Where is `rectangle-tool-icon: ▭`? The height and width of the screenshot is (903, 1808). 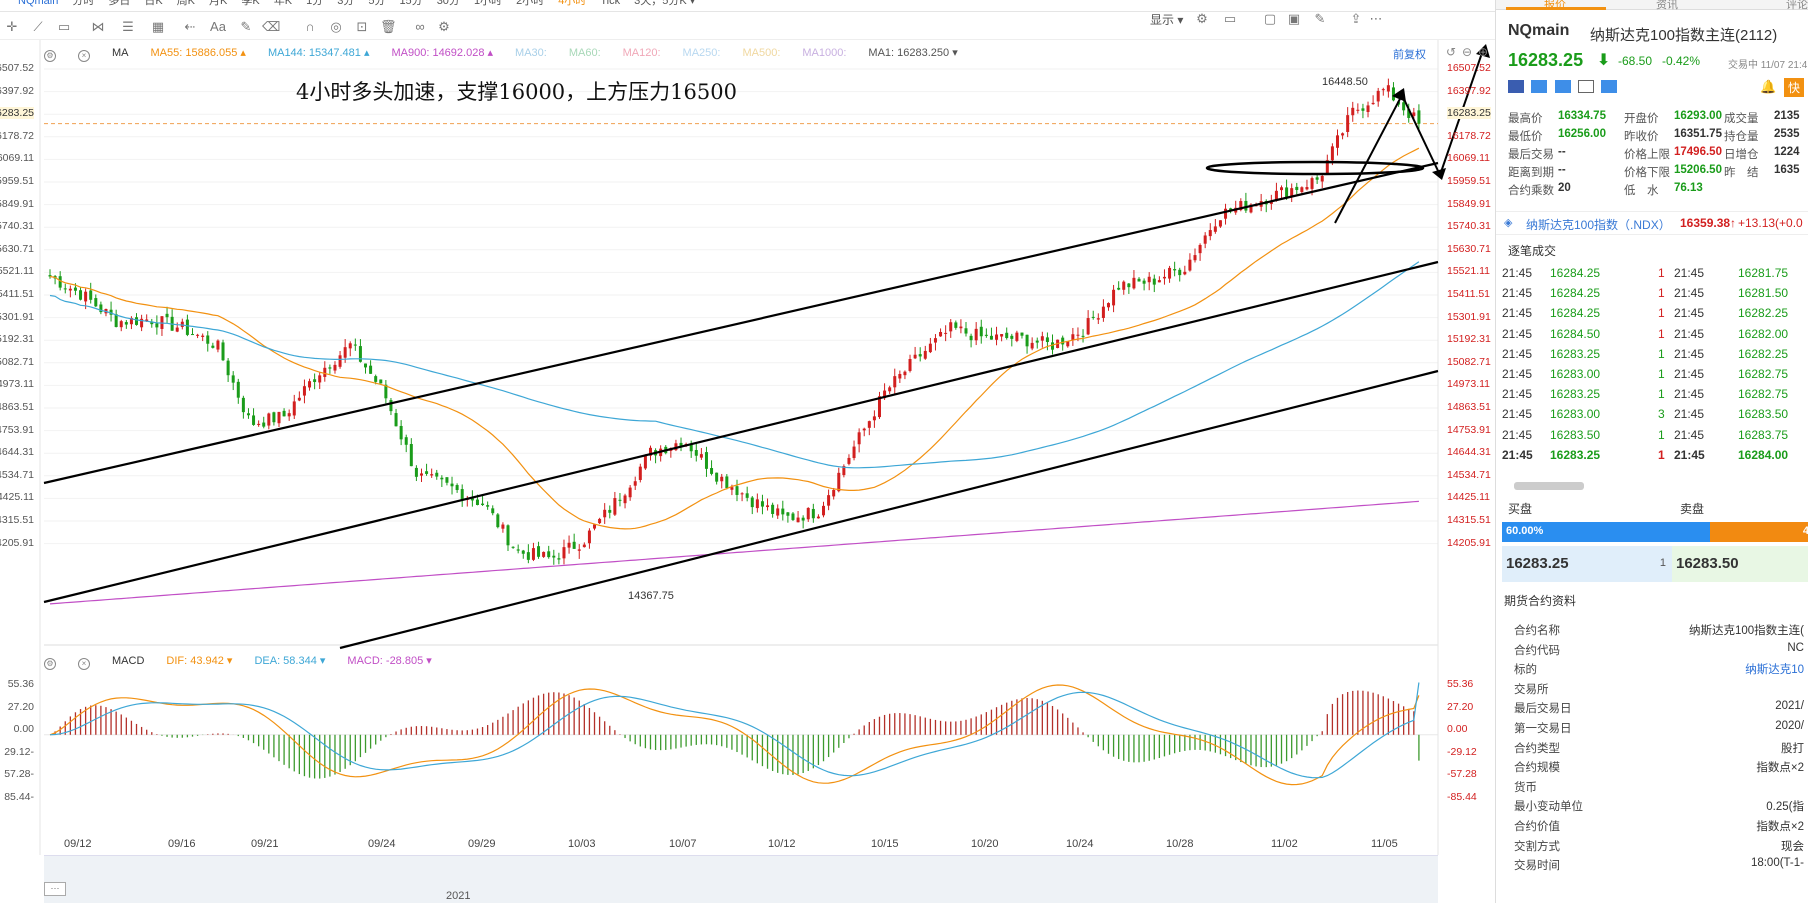
rectangle-tool-icon: ▭ is located at coordinates (64, 26).